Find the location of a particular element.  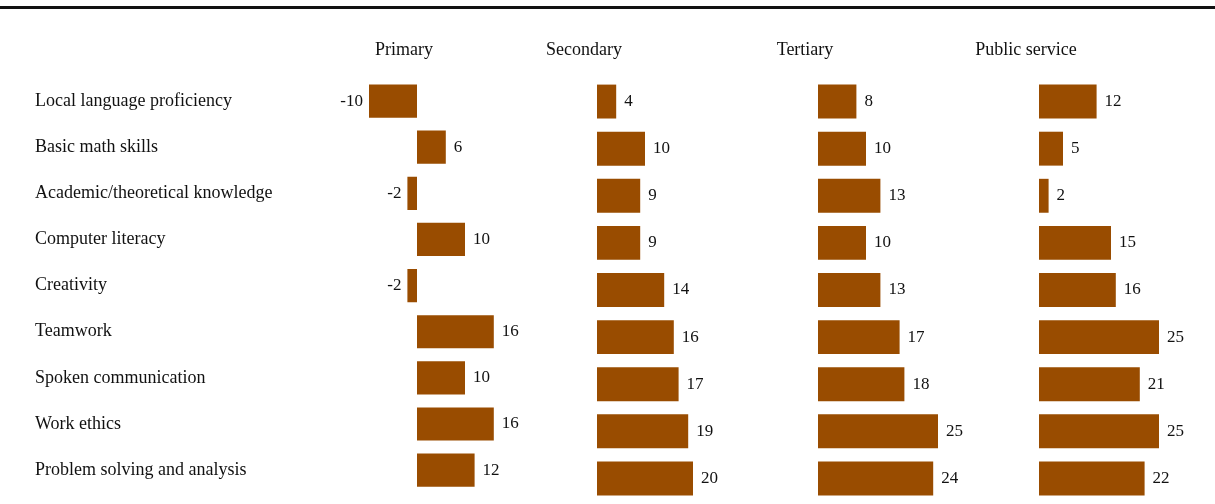

y-tick-label: Creativity is located at coordinates (71, 284).